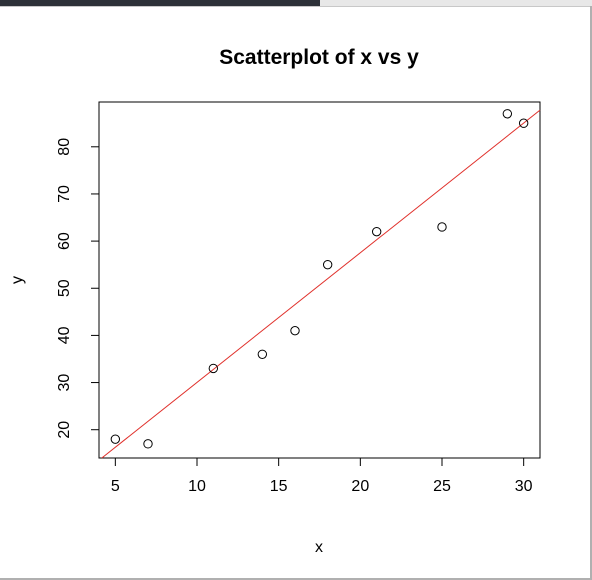  Describe the element at coordinates (64, 241) in the screenshot. I see `y-tick-label: 60` at that location.